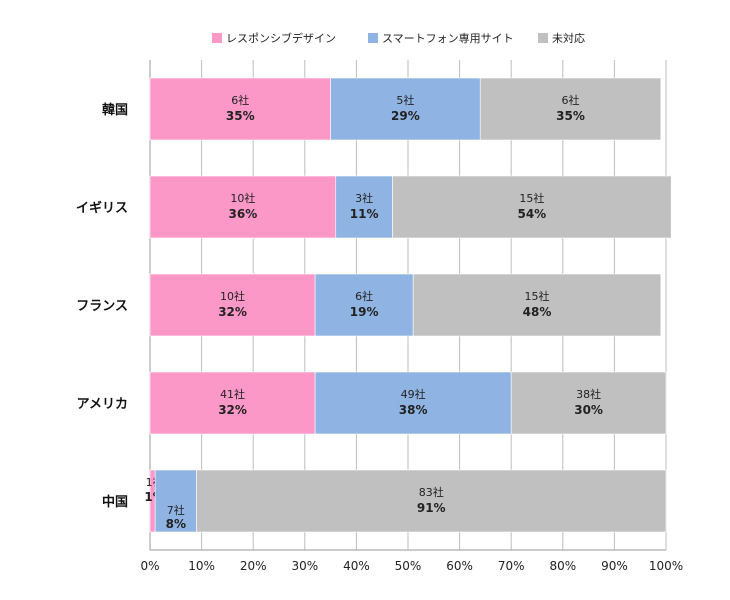 This screenshot has width=730, height=600. Describe the element at coordinates (102, 404) in the screenshot. I see `category-label: アメリカ` at that location.